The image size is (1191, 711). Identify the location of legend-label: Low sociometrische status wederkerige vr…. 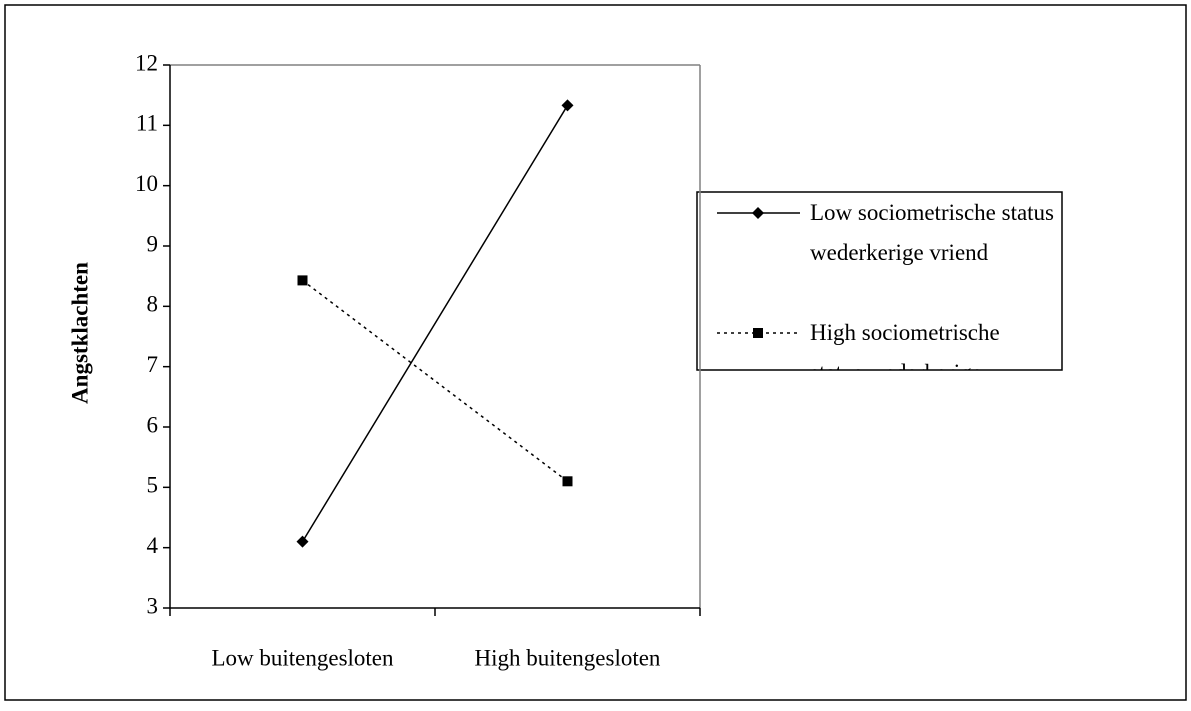
(932, 232).